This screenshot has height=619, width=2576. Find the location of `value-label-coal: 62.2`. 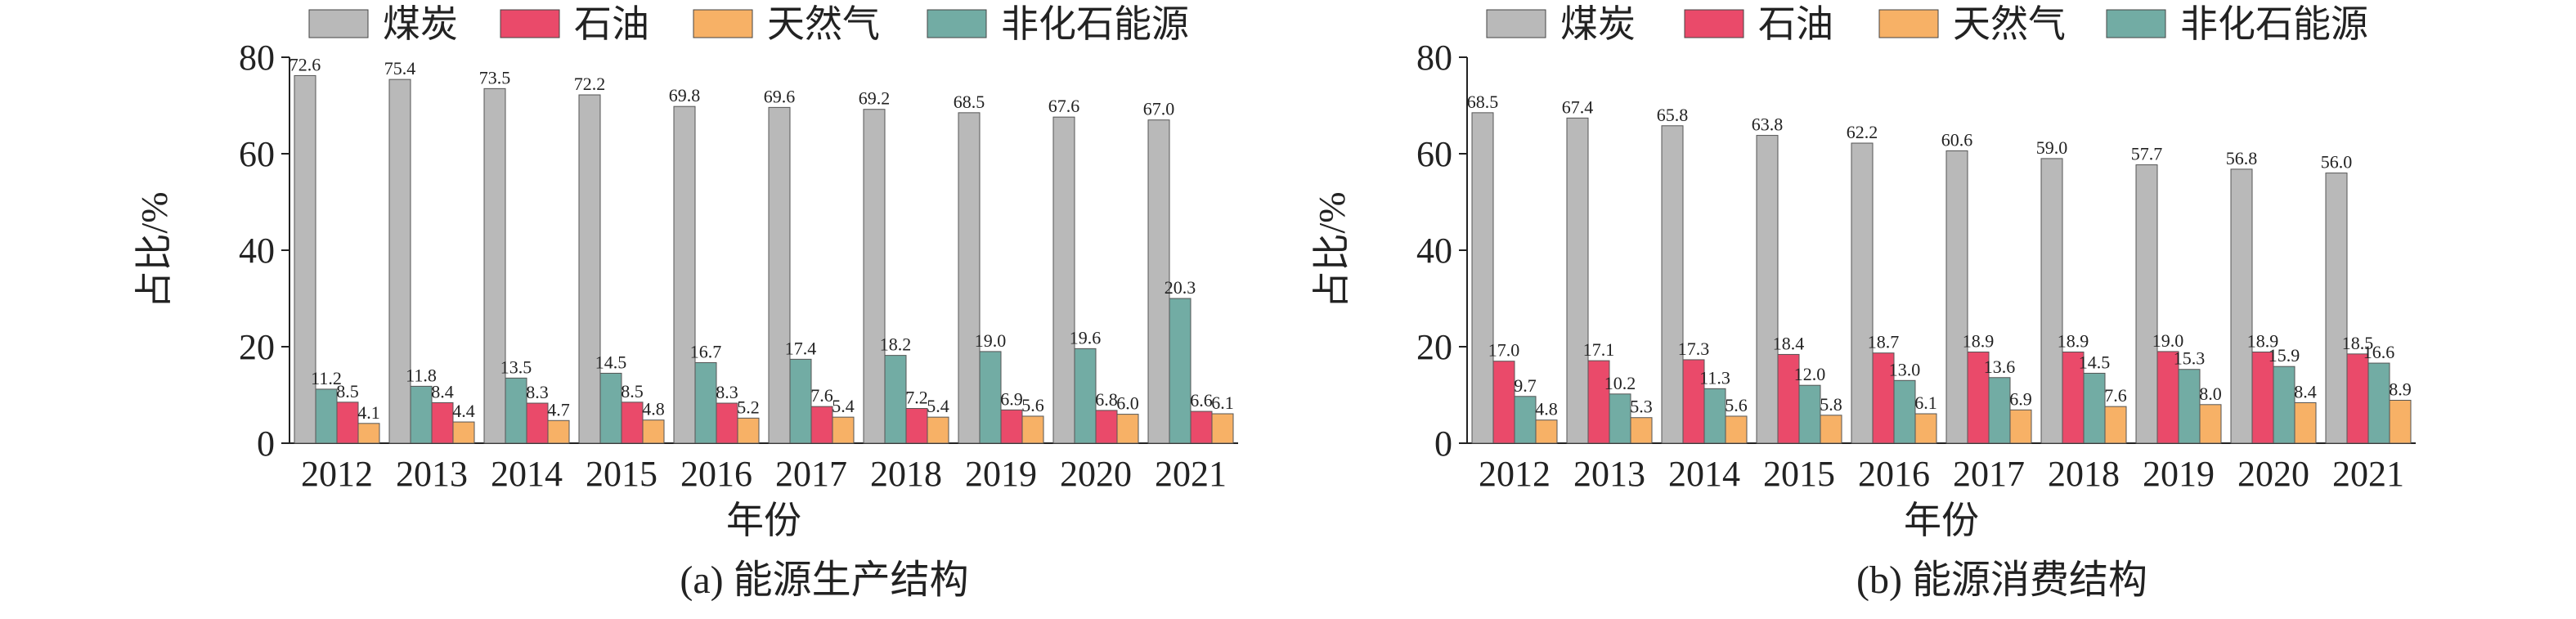

value-label-coal: 62.2 is located at coordinates (1862, 132).